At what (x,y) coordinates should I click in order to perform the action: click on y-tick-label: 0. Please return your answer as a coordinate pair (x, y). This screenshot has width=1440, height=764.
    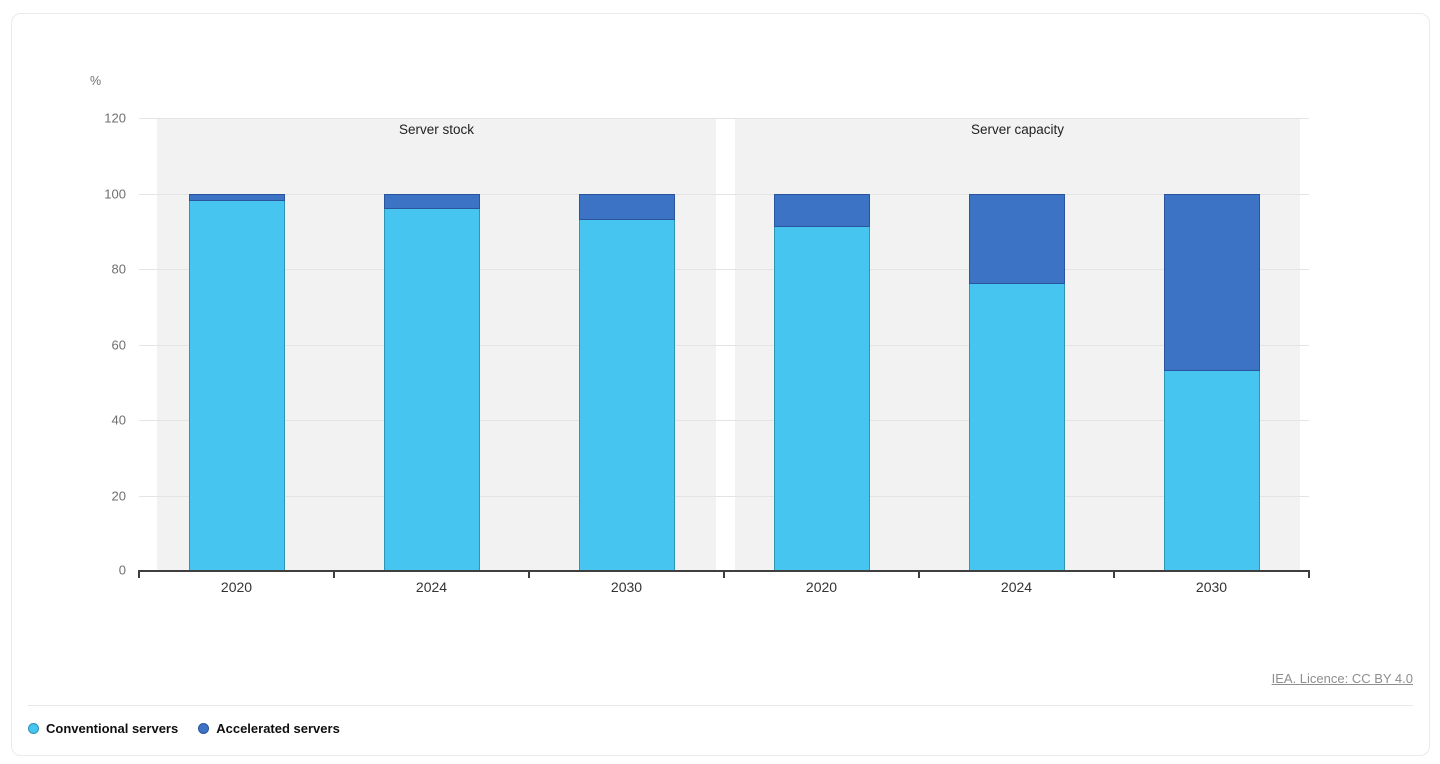
    Looking at the image, I should click on (122, 570).